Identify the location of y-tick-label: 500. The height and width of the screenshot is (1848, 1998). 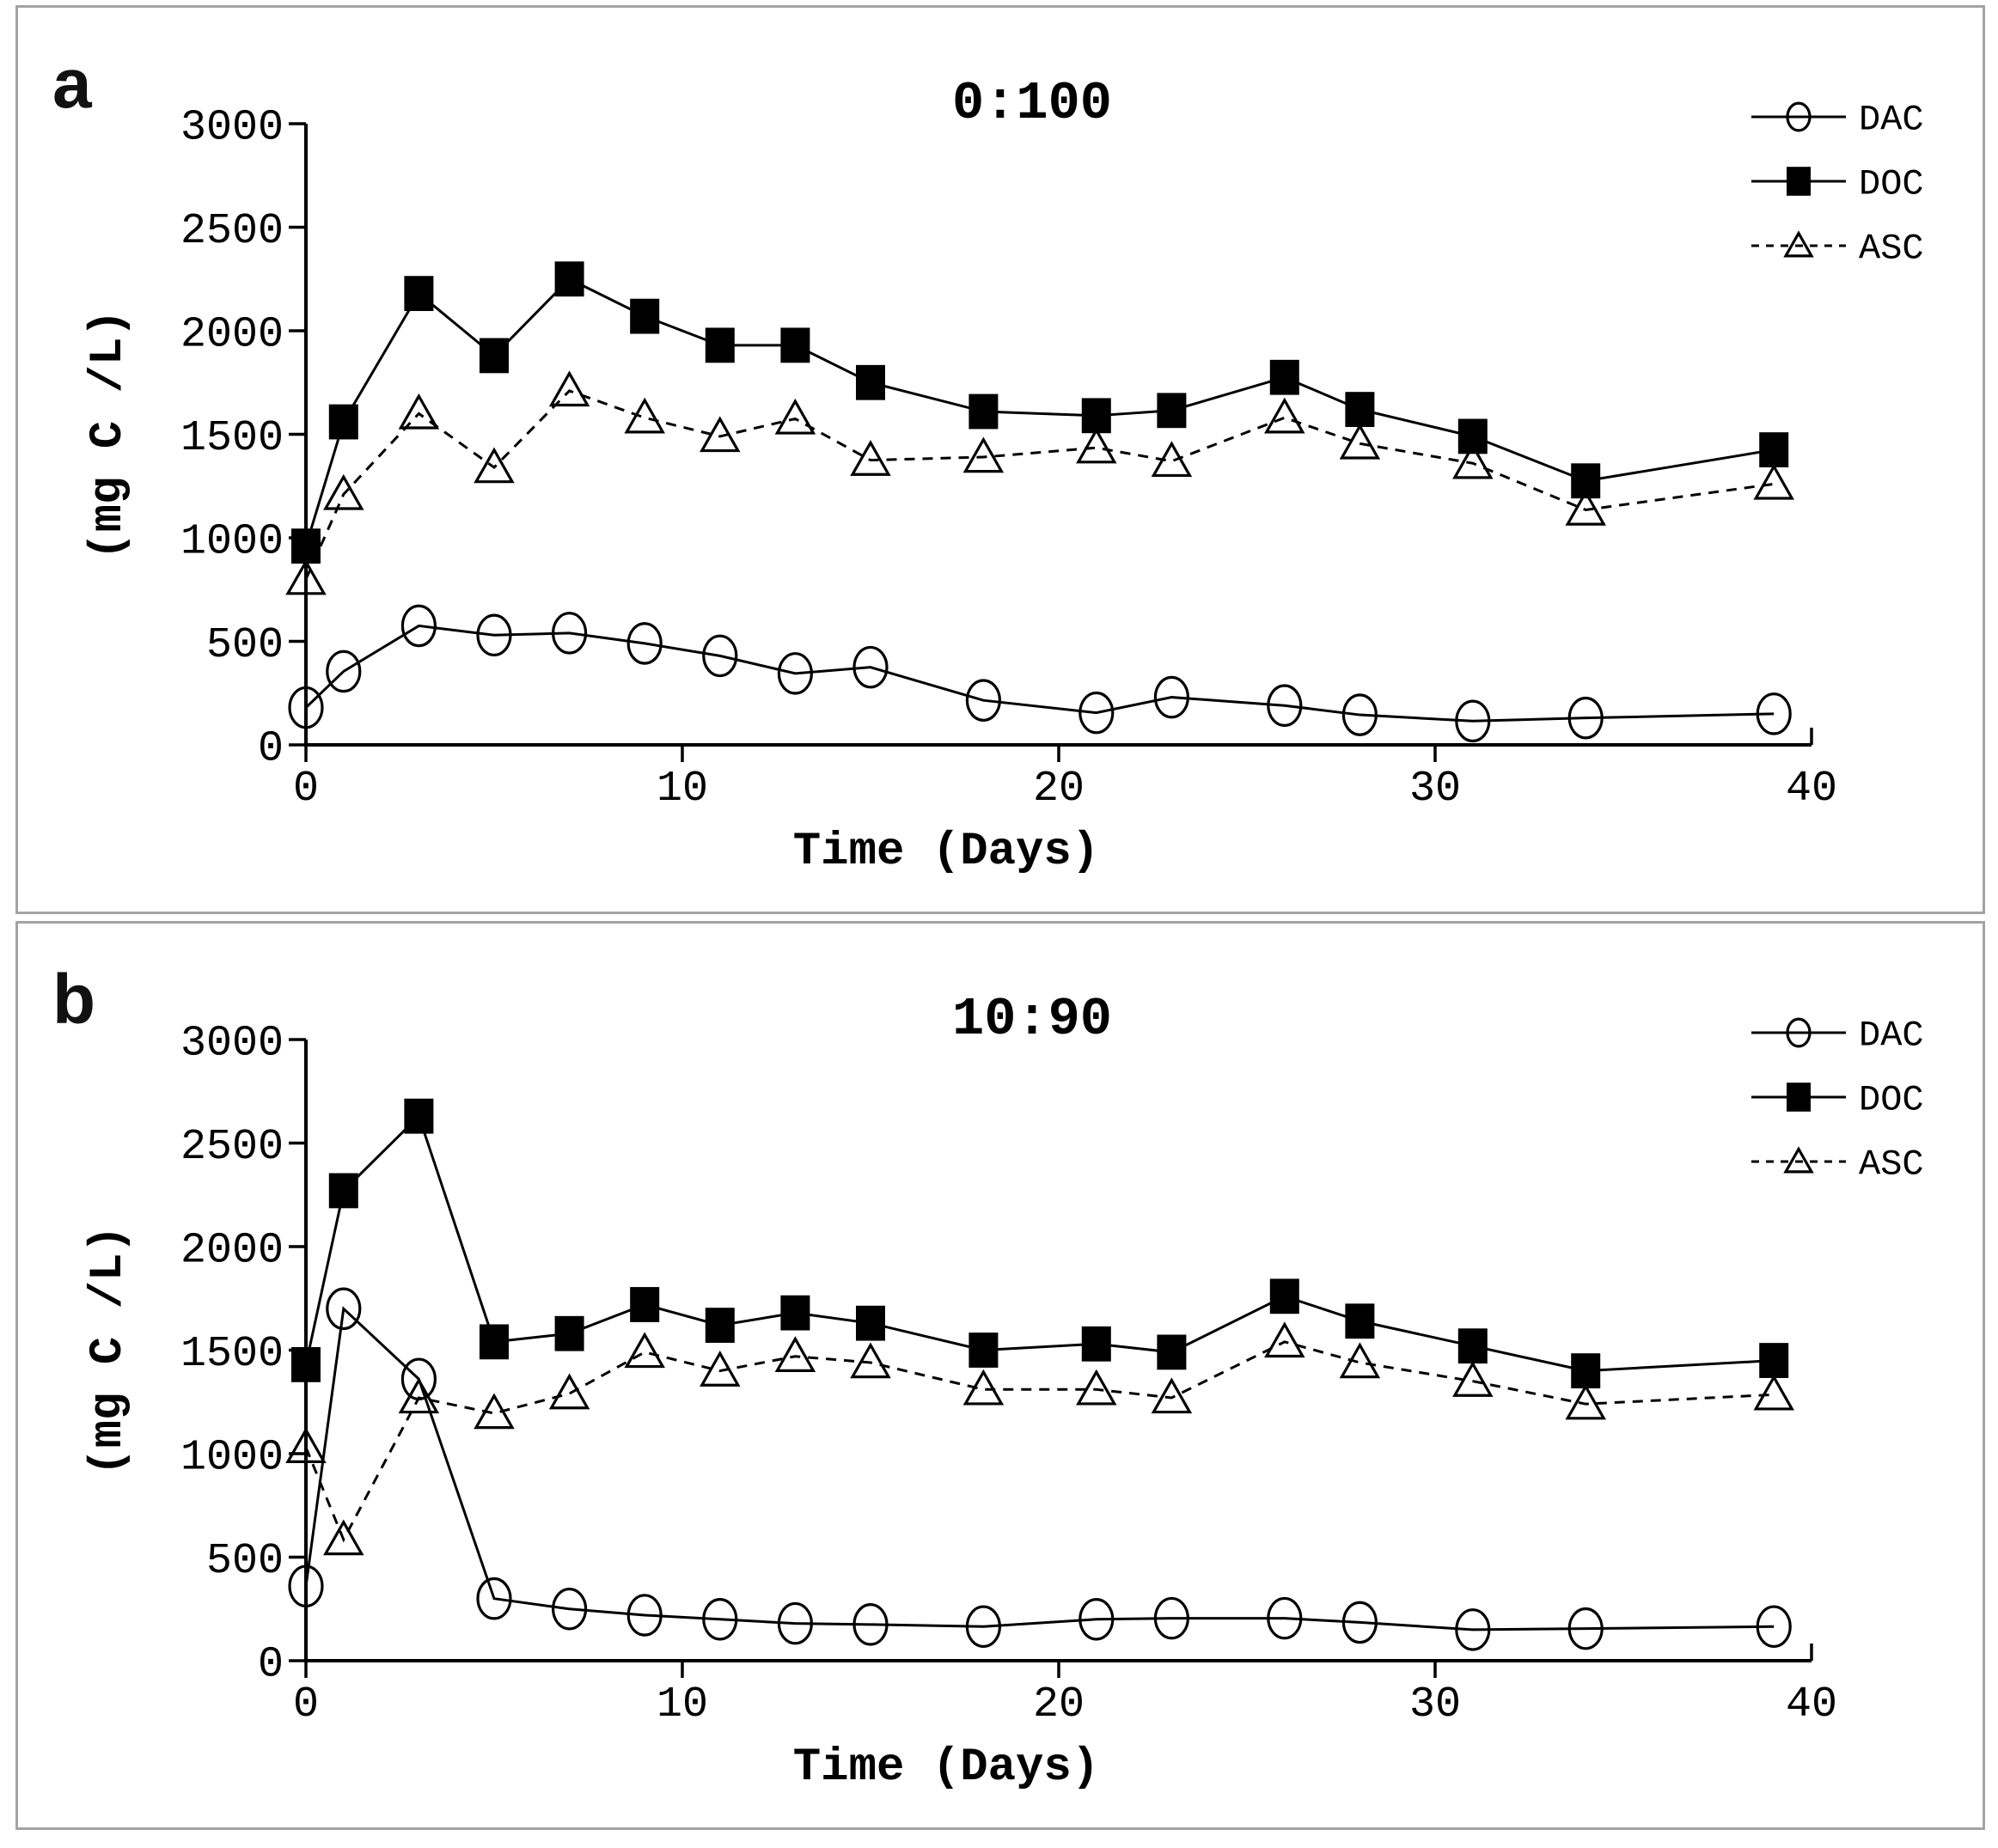
(245, 1561).